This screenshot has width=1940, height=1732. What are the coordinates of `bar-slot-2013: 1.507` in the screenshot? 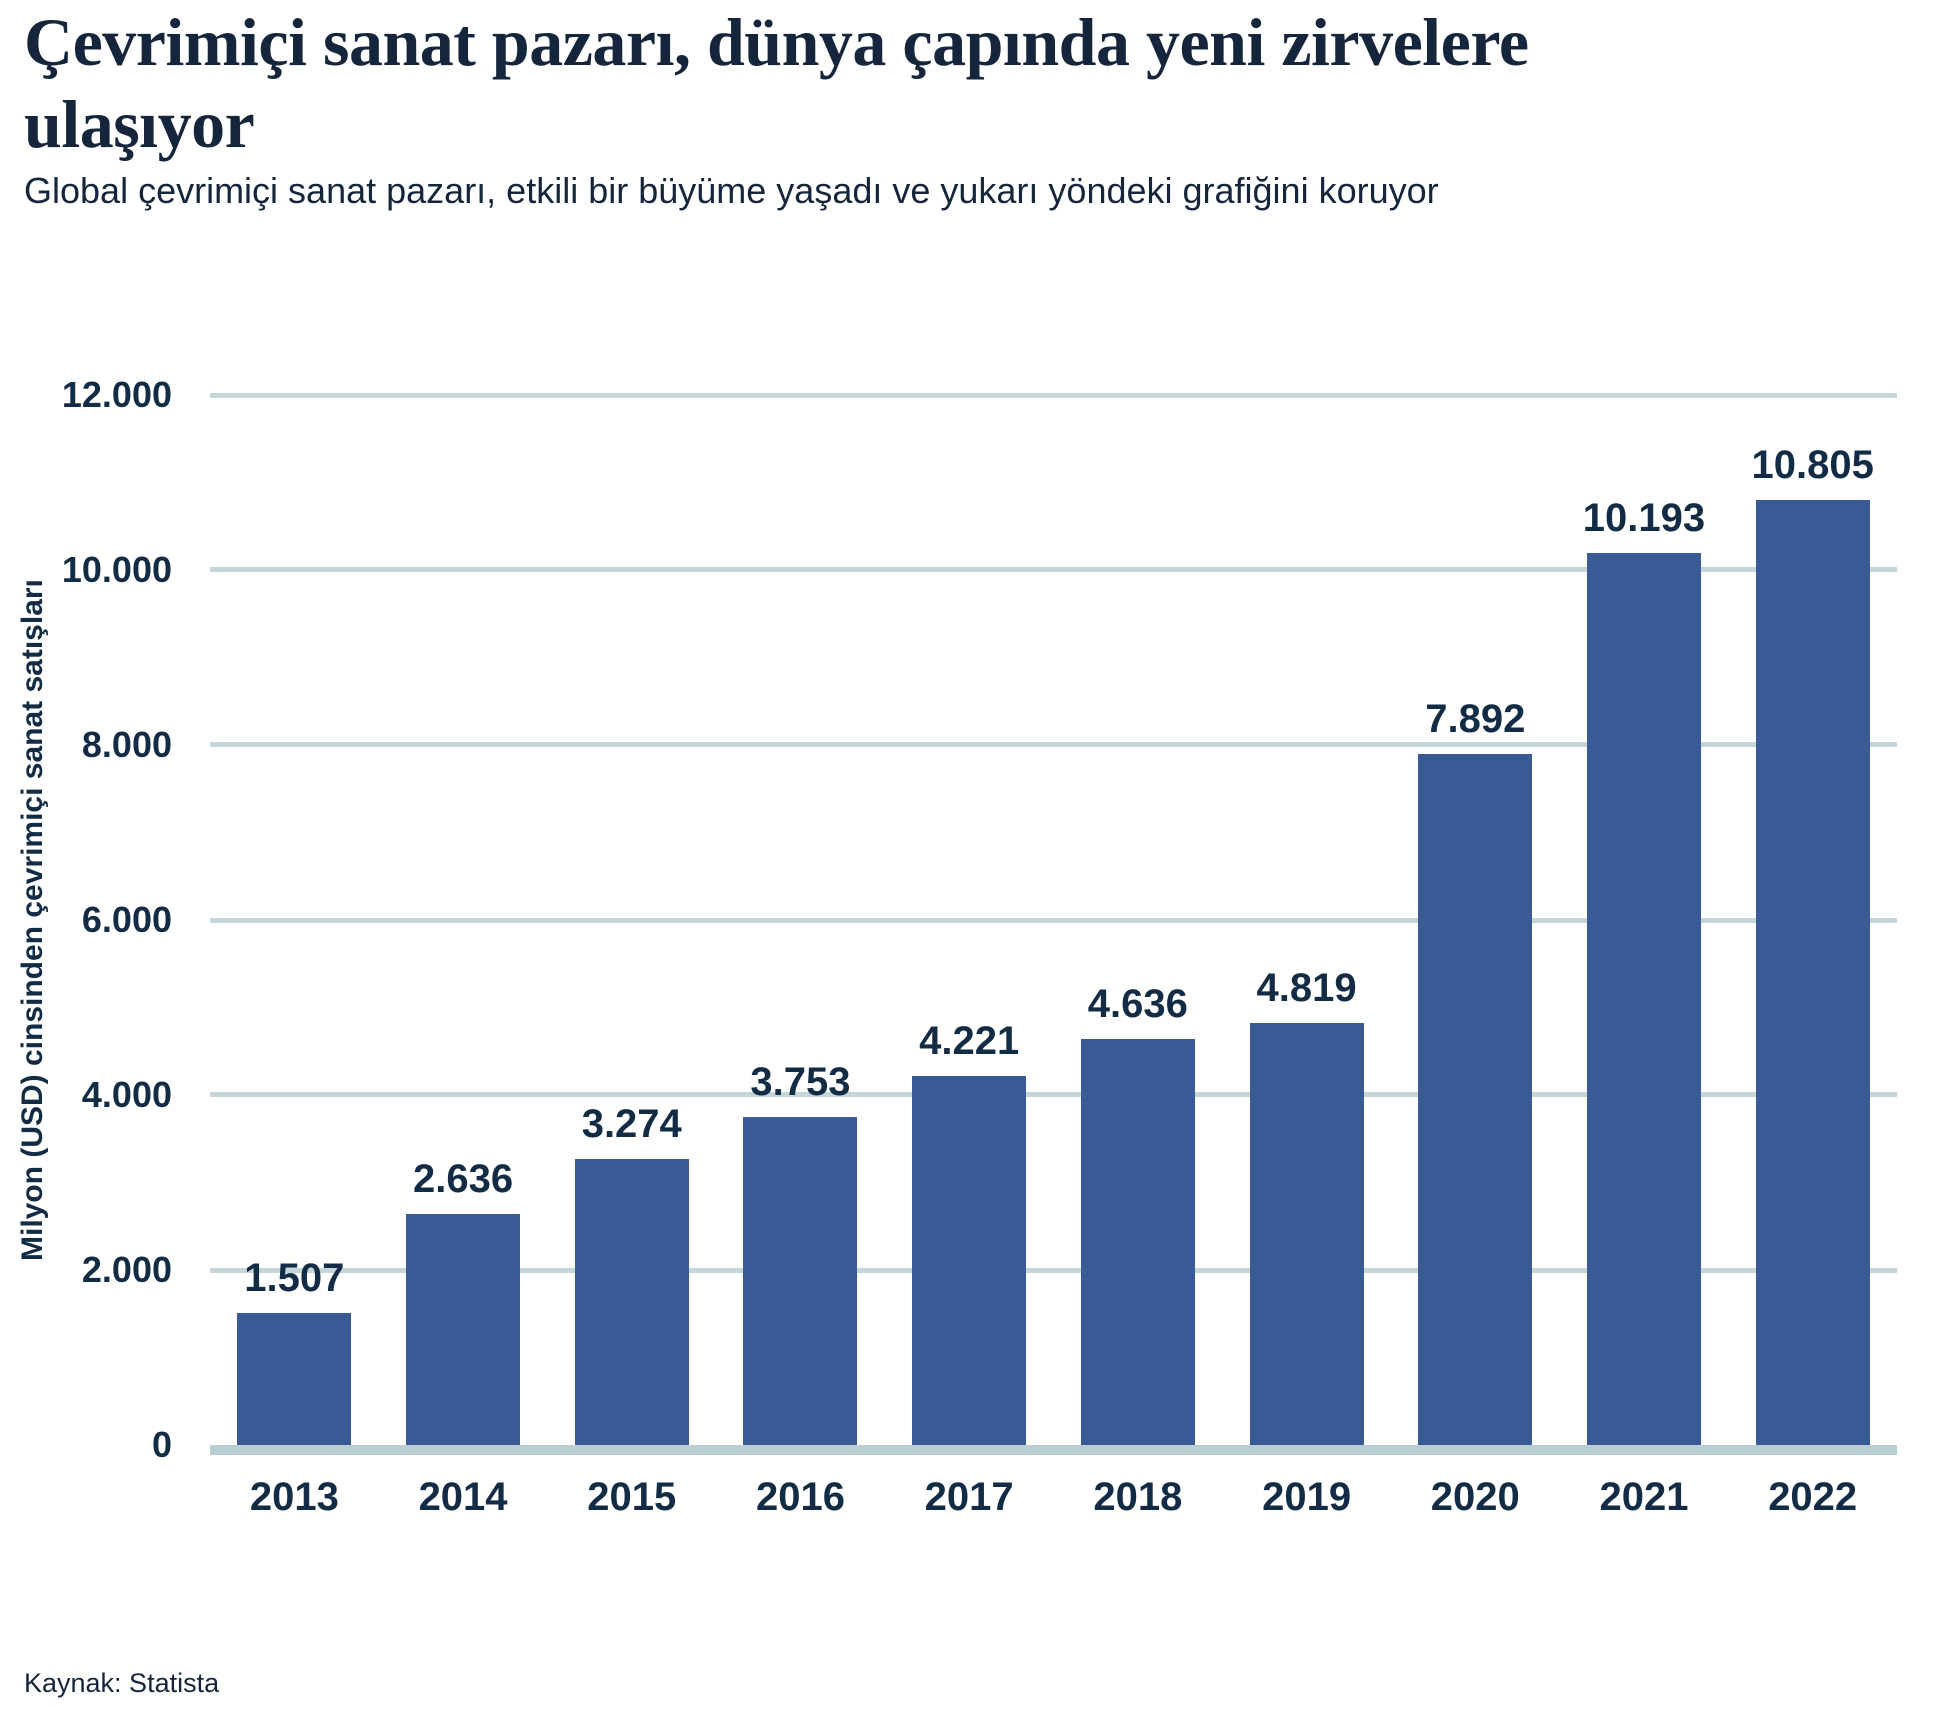 It's located at (294, 920).